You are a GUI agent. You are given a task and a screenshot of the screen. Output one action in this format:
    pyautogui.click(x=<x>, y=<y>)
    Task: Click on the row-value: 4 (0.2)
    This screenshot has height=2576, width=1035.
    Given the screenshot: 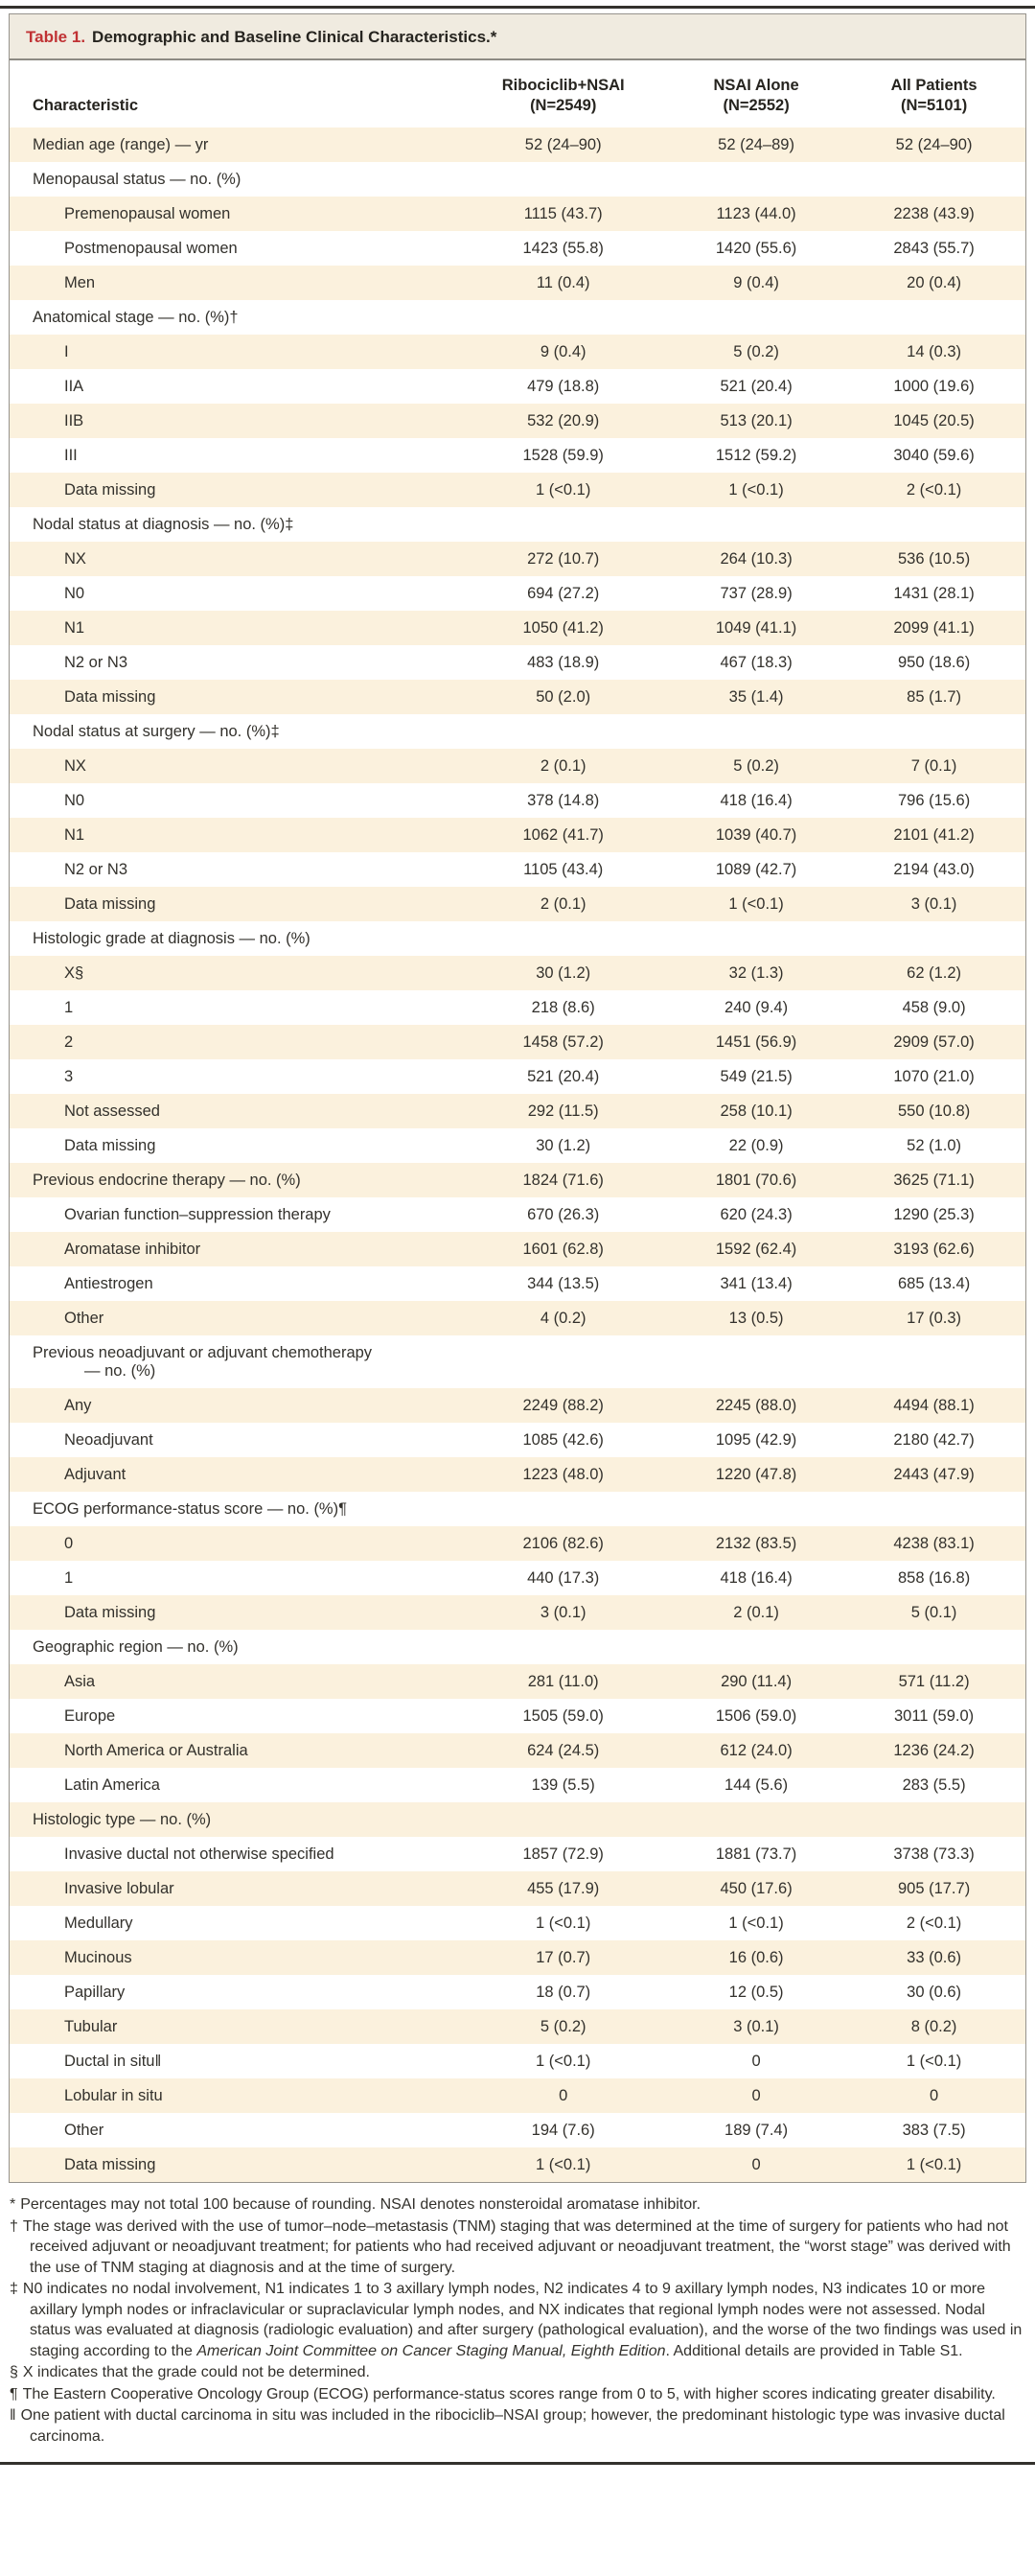 What is the action you would take?
    pyautogui.click(x=563, y=1319)
    